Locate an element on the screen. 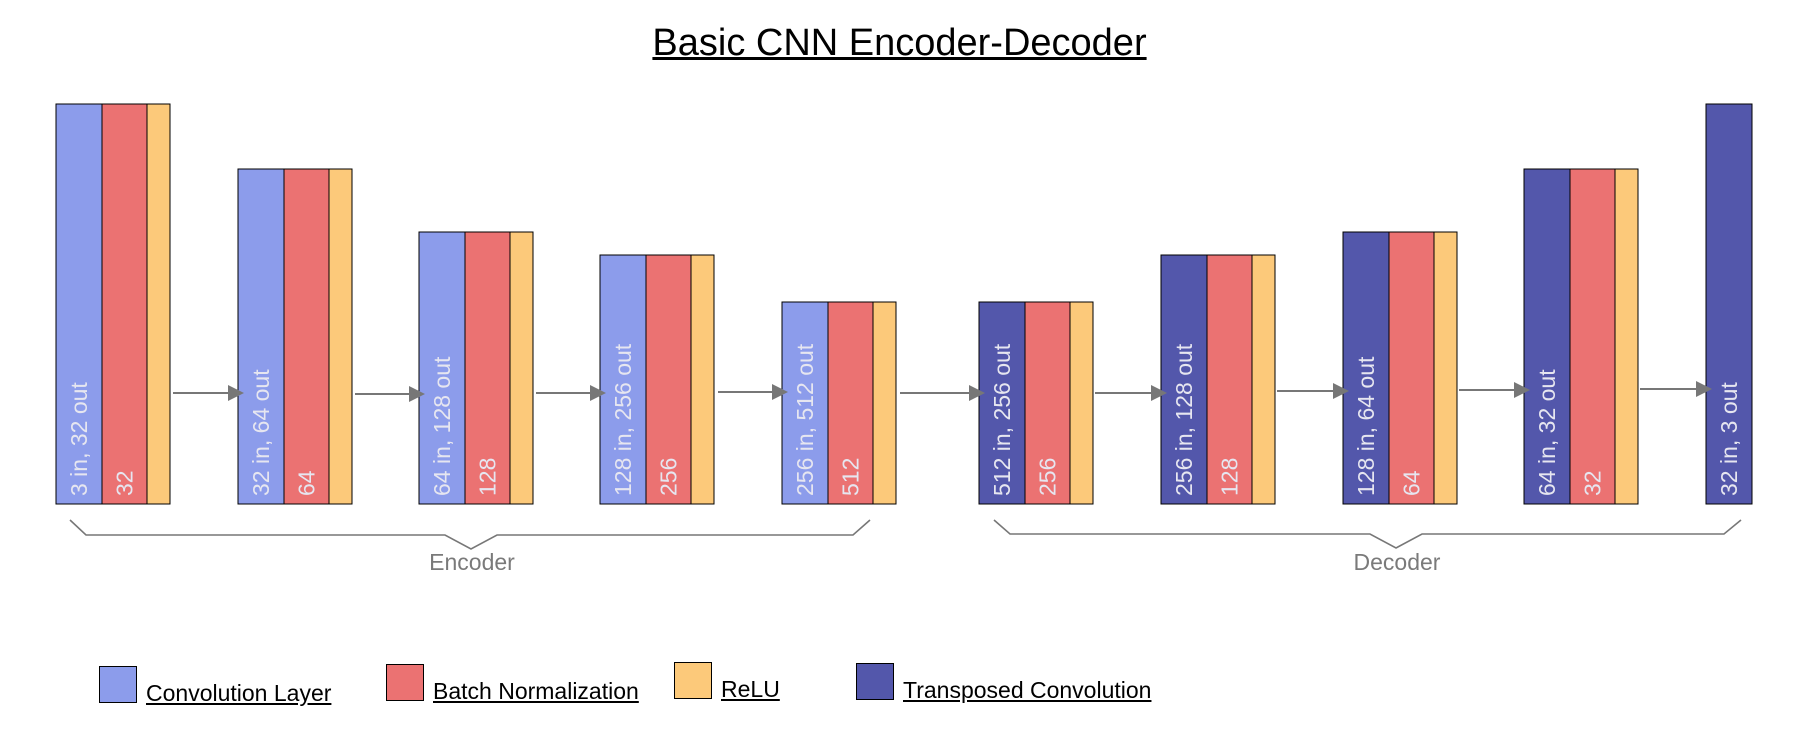 The height and width of the screenshot is (736, 1799). decoder-block-4-bn-label: 32 is located at coordinates (1593, 483).